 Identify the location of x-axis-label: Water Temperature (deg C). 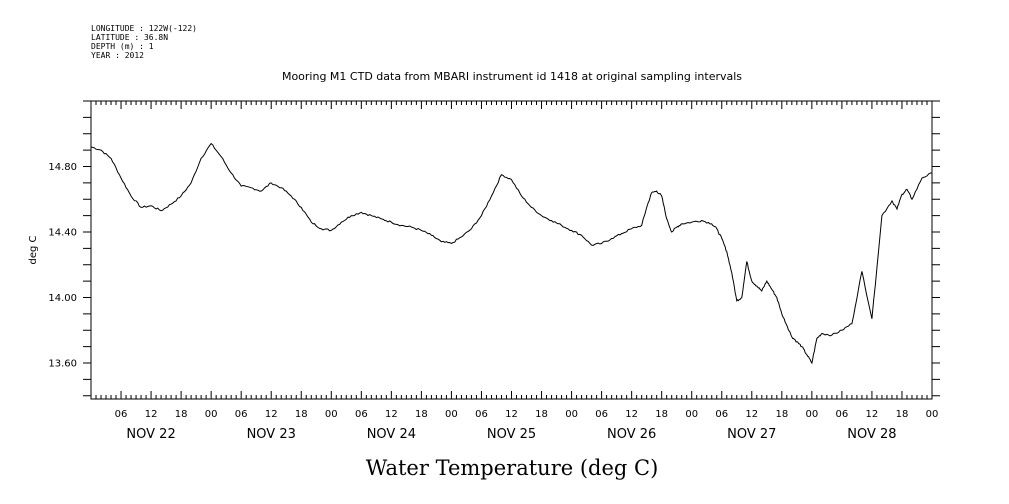
(512, 468).